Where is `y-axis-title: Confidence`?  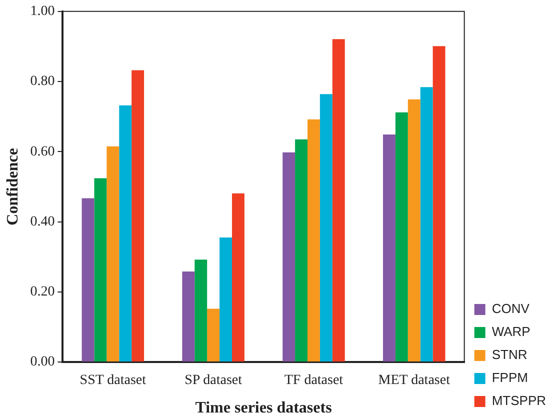 y-axis-title: Confidence is located at coordinates (13, 187).